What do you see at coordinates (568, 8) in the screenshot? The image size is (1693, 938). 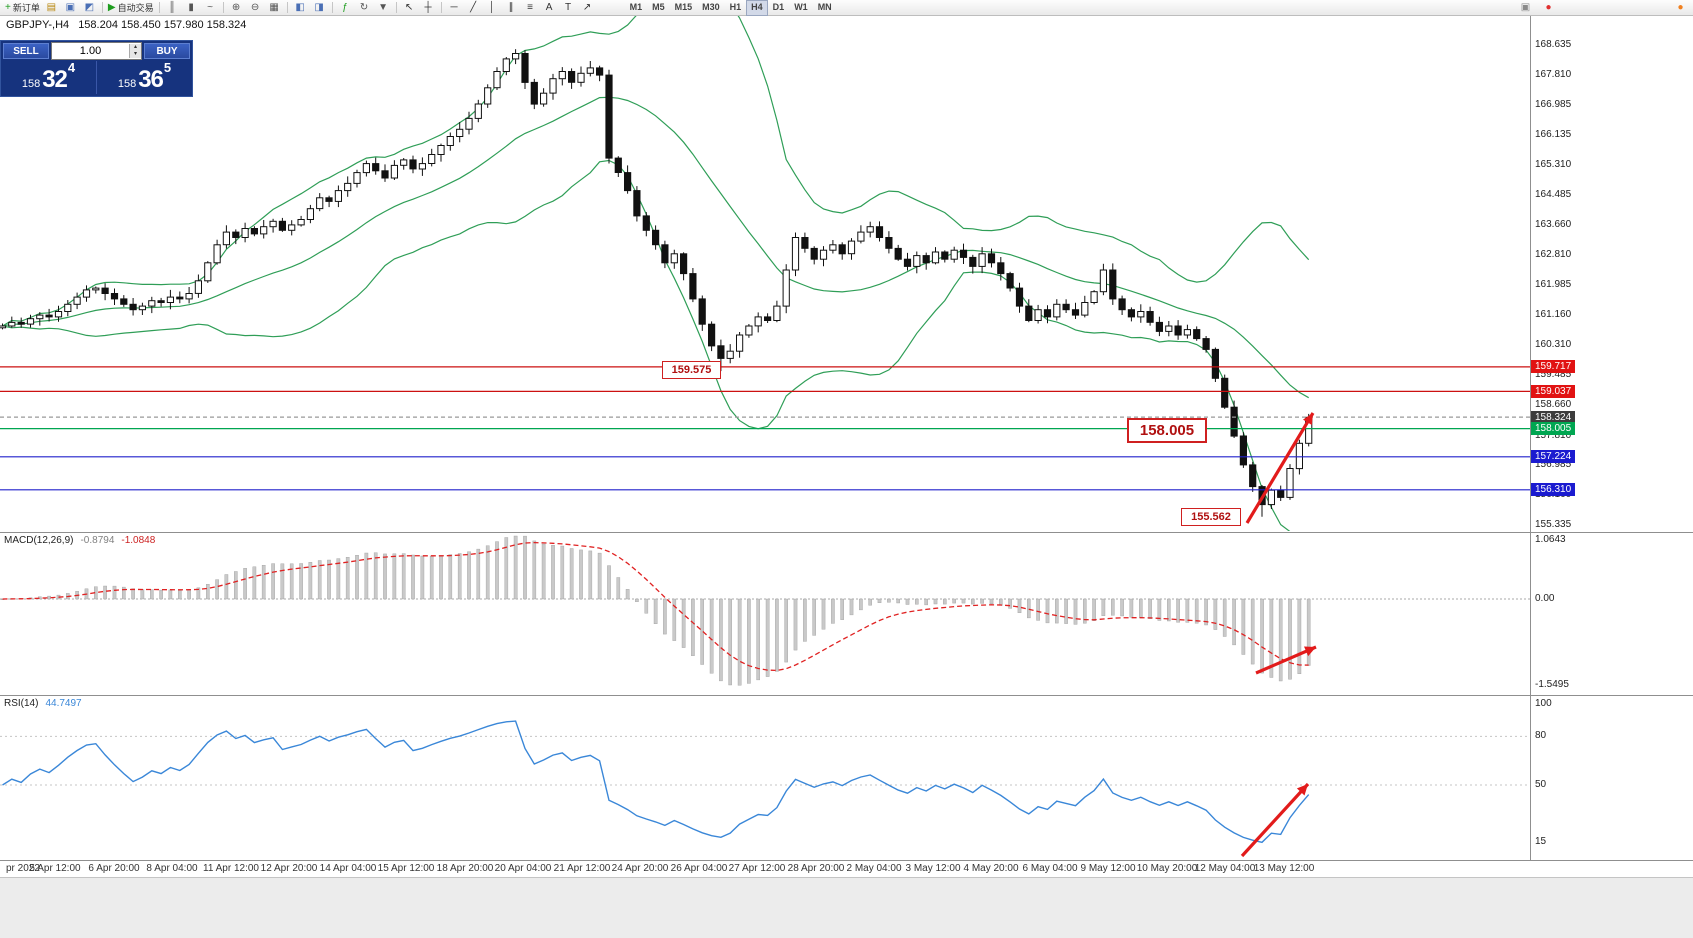 I see `text-label-button: T` at bounding box center [568, 8].